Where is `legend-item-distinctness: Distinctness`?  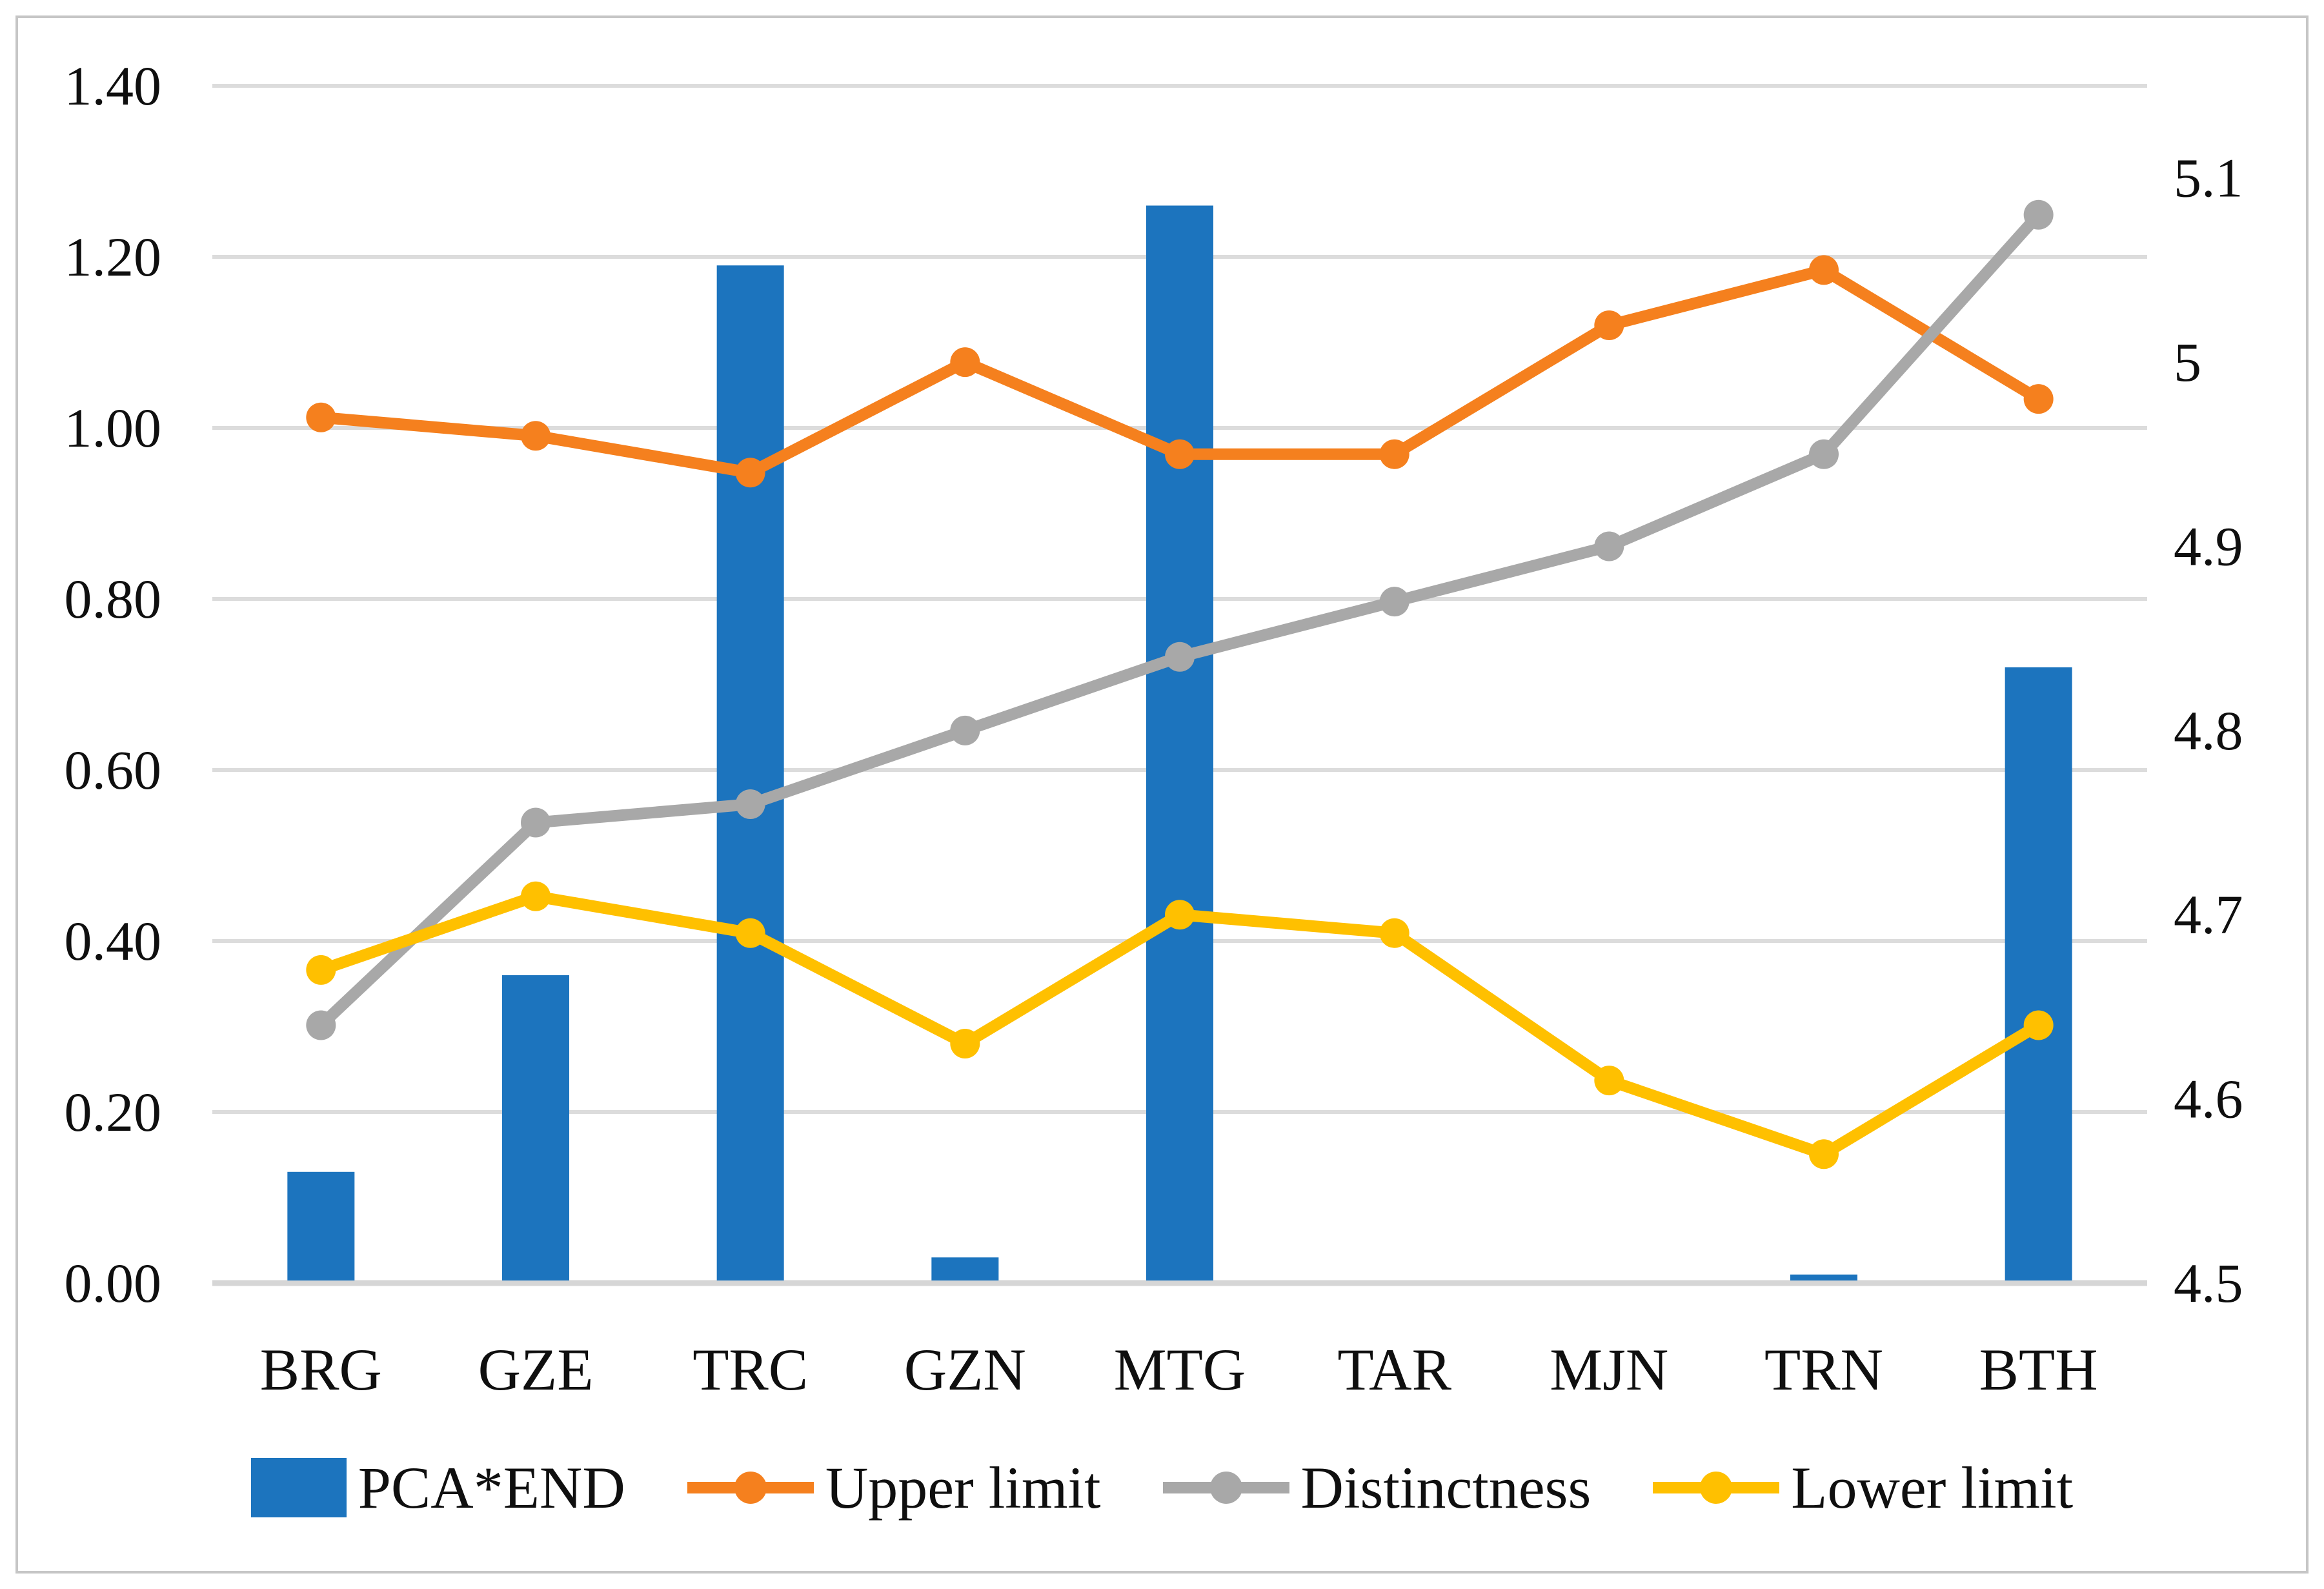
legend-item-distinctness: Distinctness is located at coordinates (1377, 1487).